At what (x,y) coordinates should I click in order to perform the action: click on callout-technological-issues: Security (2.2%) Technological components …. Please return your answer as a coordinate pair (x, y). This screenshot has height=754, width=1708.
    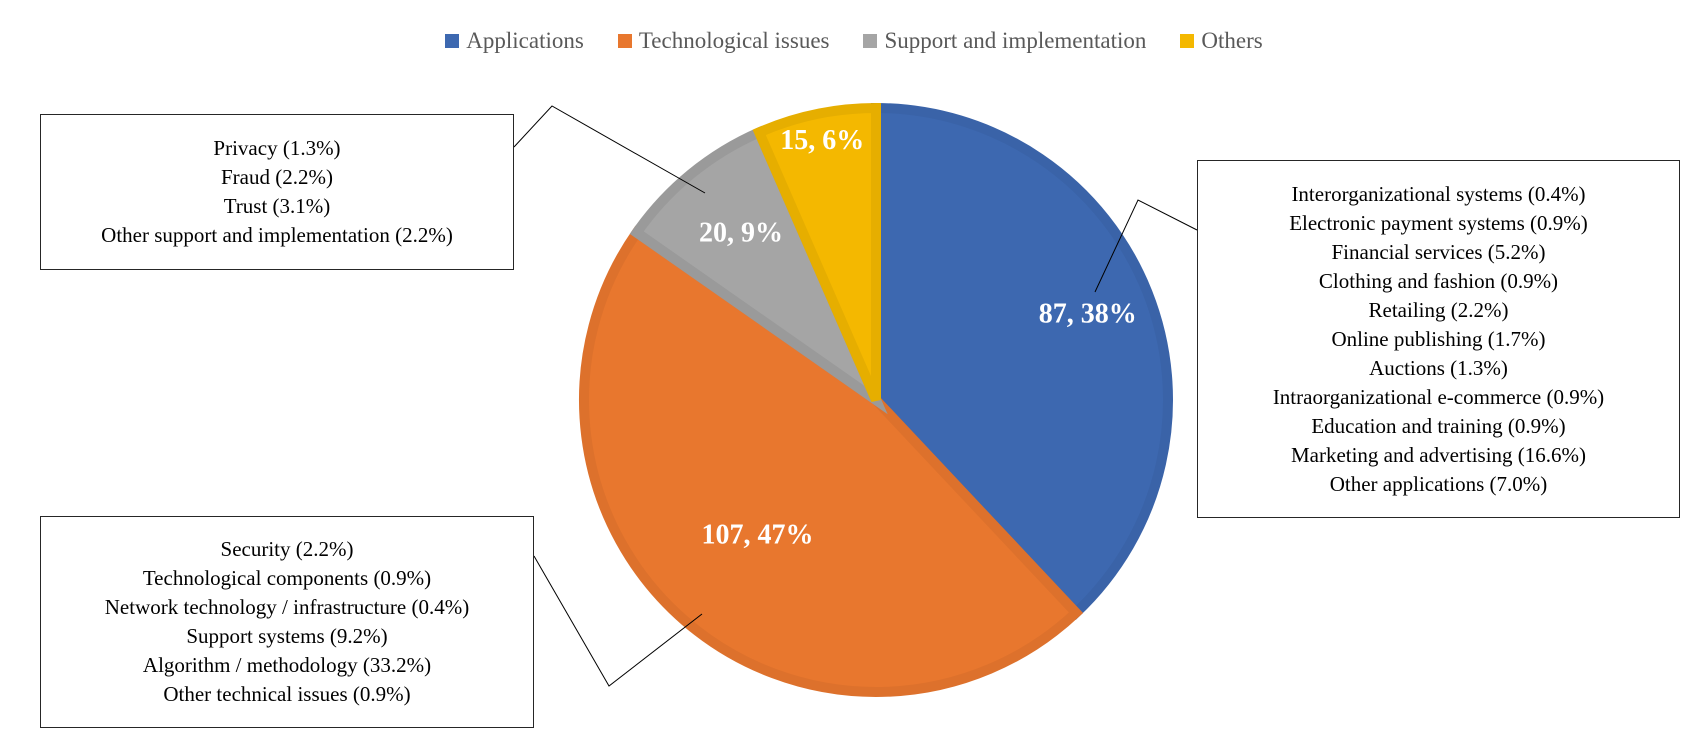
    Looking at the image, I should click on (287, 622).